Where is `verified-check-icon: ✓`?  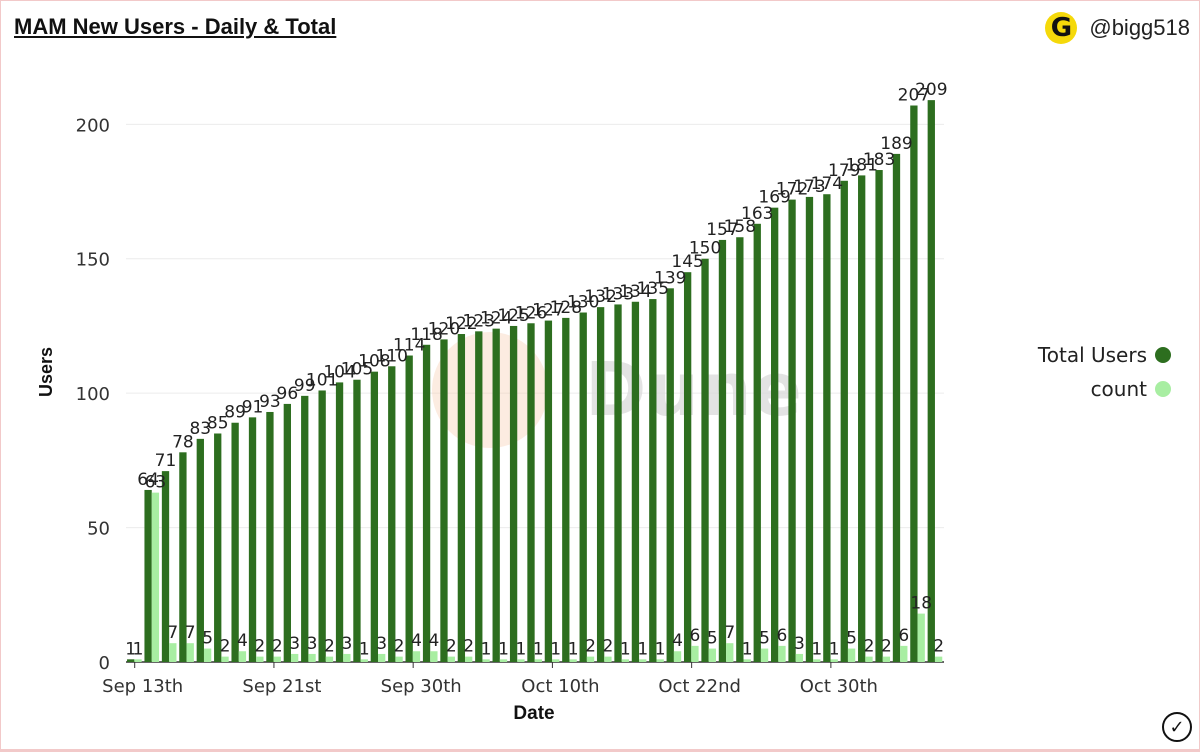 verified-check-icon: ✓ is located at coordinates (1177, 727).